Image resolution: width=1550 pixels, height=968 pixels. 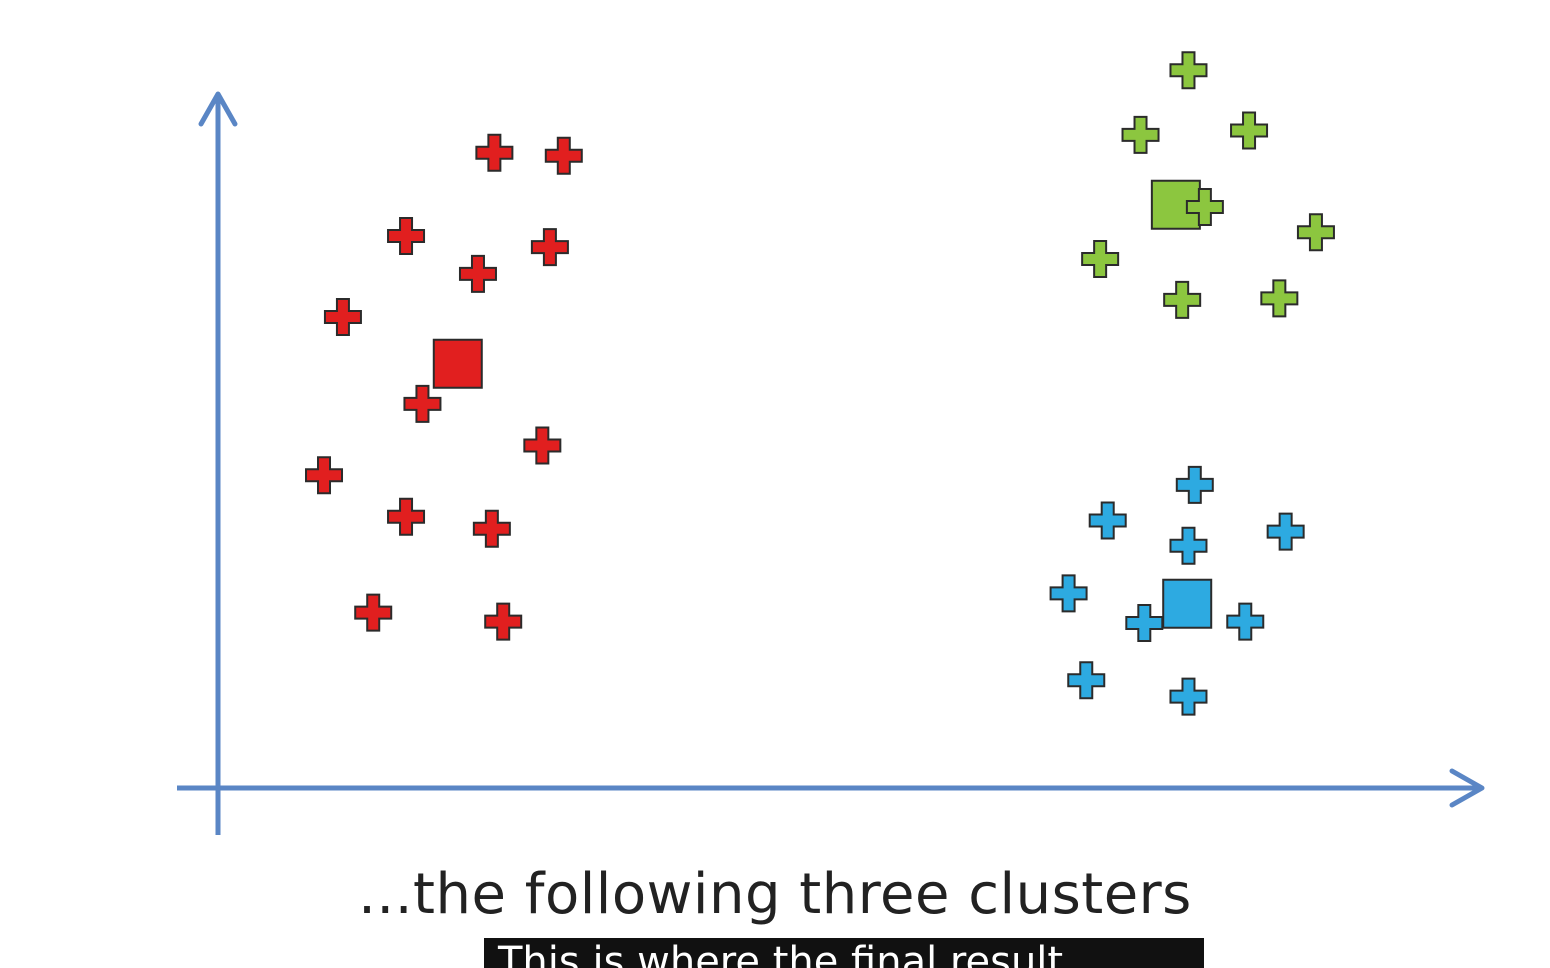 What do you see at coordinates (1467, 788) in the screenshot?
I see `x-axis-arrow` at bounding box center [1467, 788].